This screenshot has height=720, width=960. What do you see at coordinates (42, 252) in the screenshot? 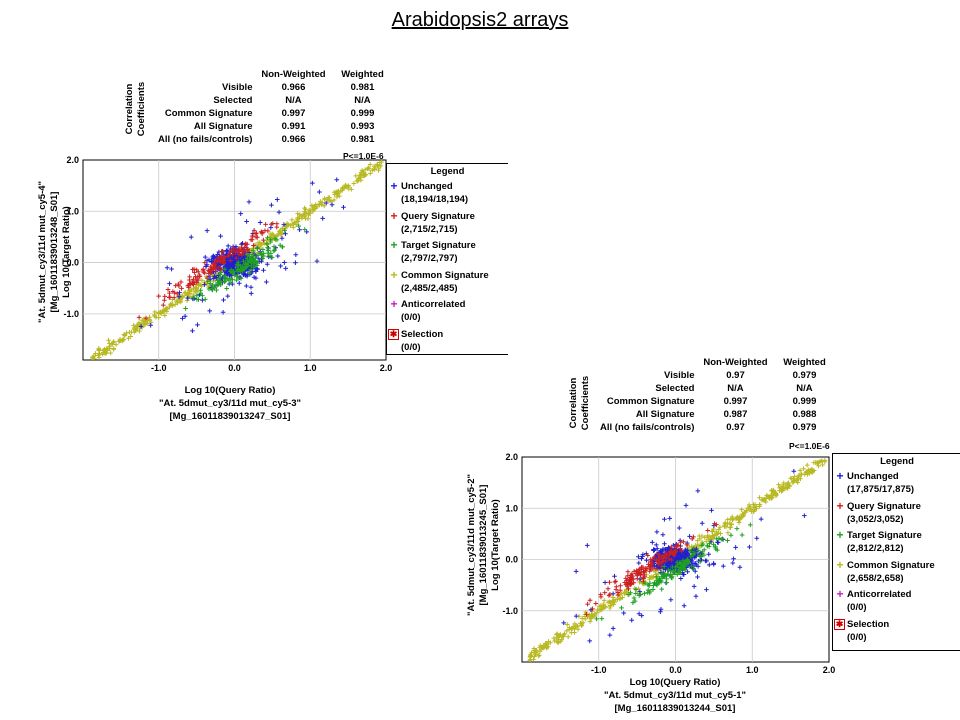
I see `y-label-line-1: "At. 5dmut_cy3/11d mut_cy5-4"` at bounding box center [42, 252].